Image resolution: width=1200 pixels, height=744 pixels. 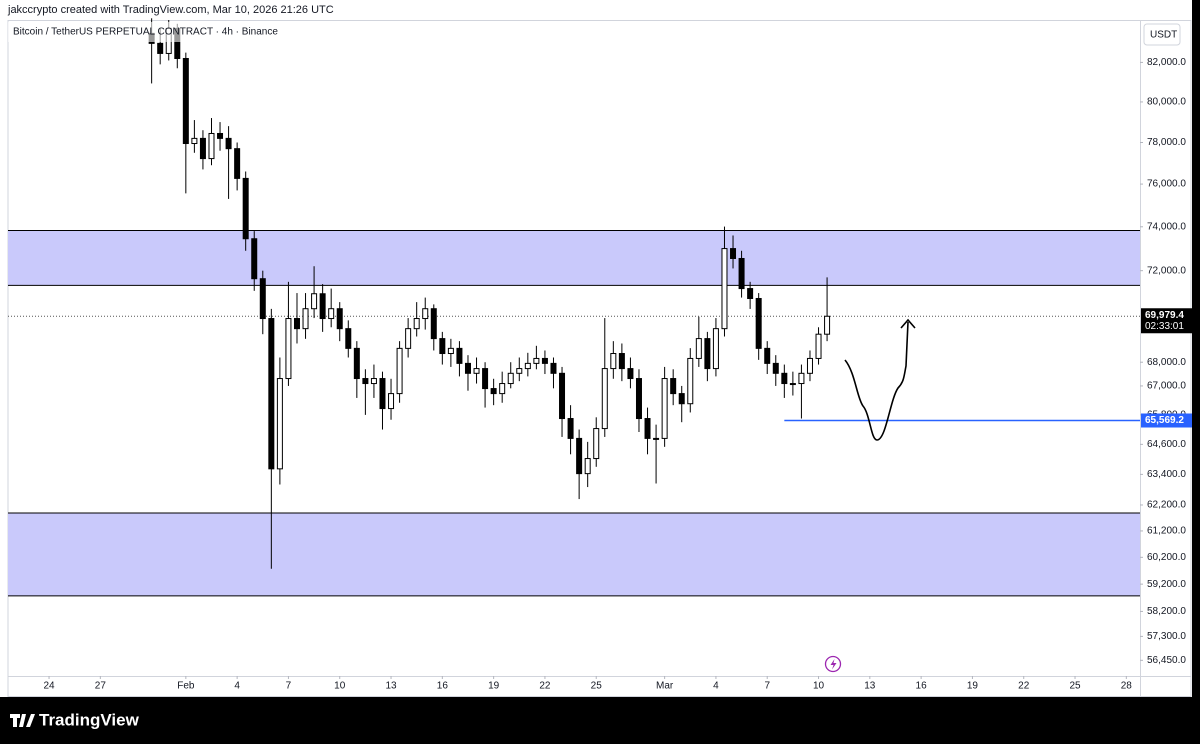 I want to click on y-tick-label: 60,200.0, so click(x=1166, y=557).